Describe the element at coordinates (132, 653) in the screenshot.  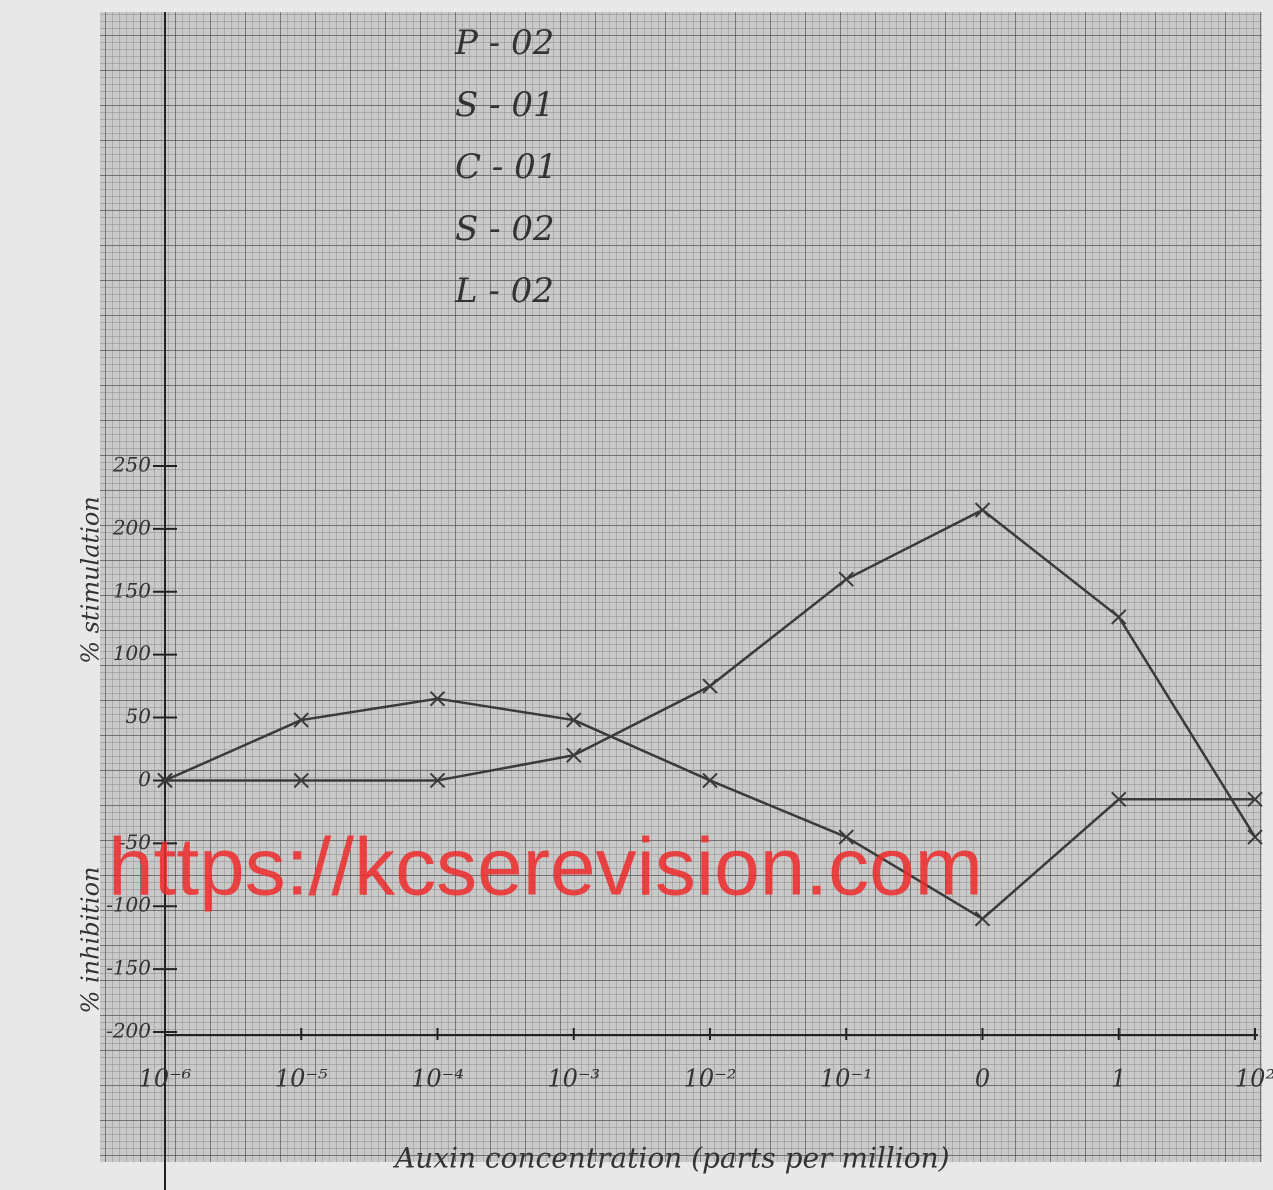
I see `y-tick-label: 100` at that location.